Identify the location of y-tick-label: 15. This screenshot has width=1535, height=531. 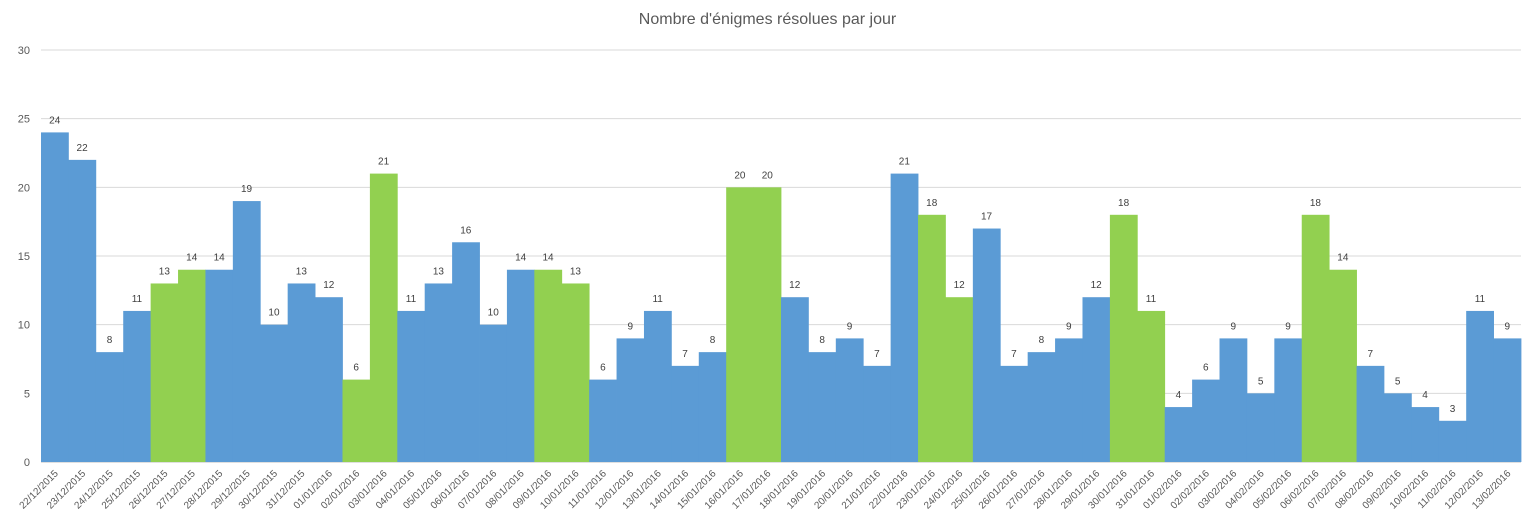
(24, 257).